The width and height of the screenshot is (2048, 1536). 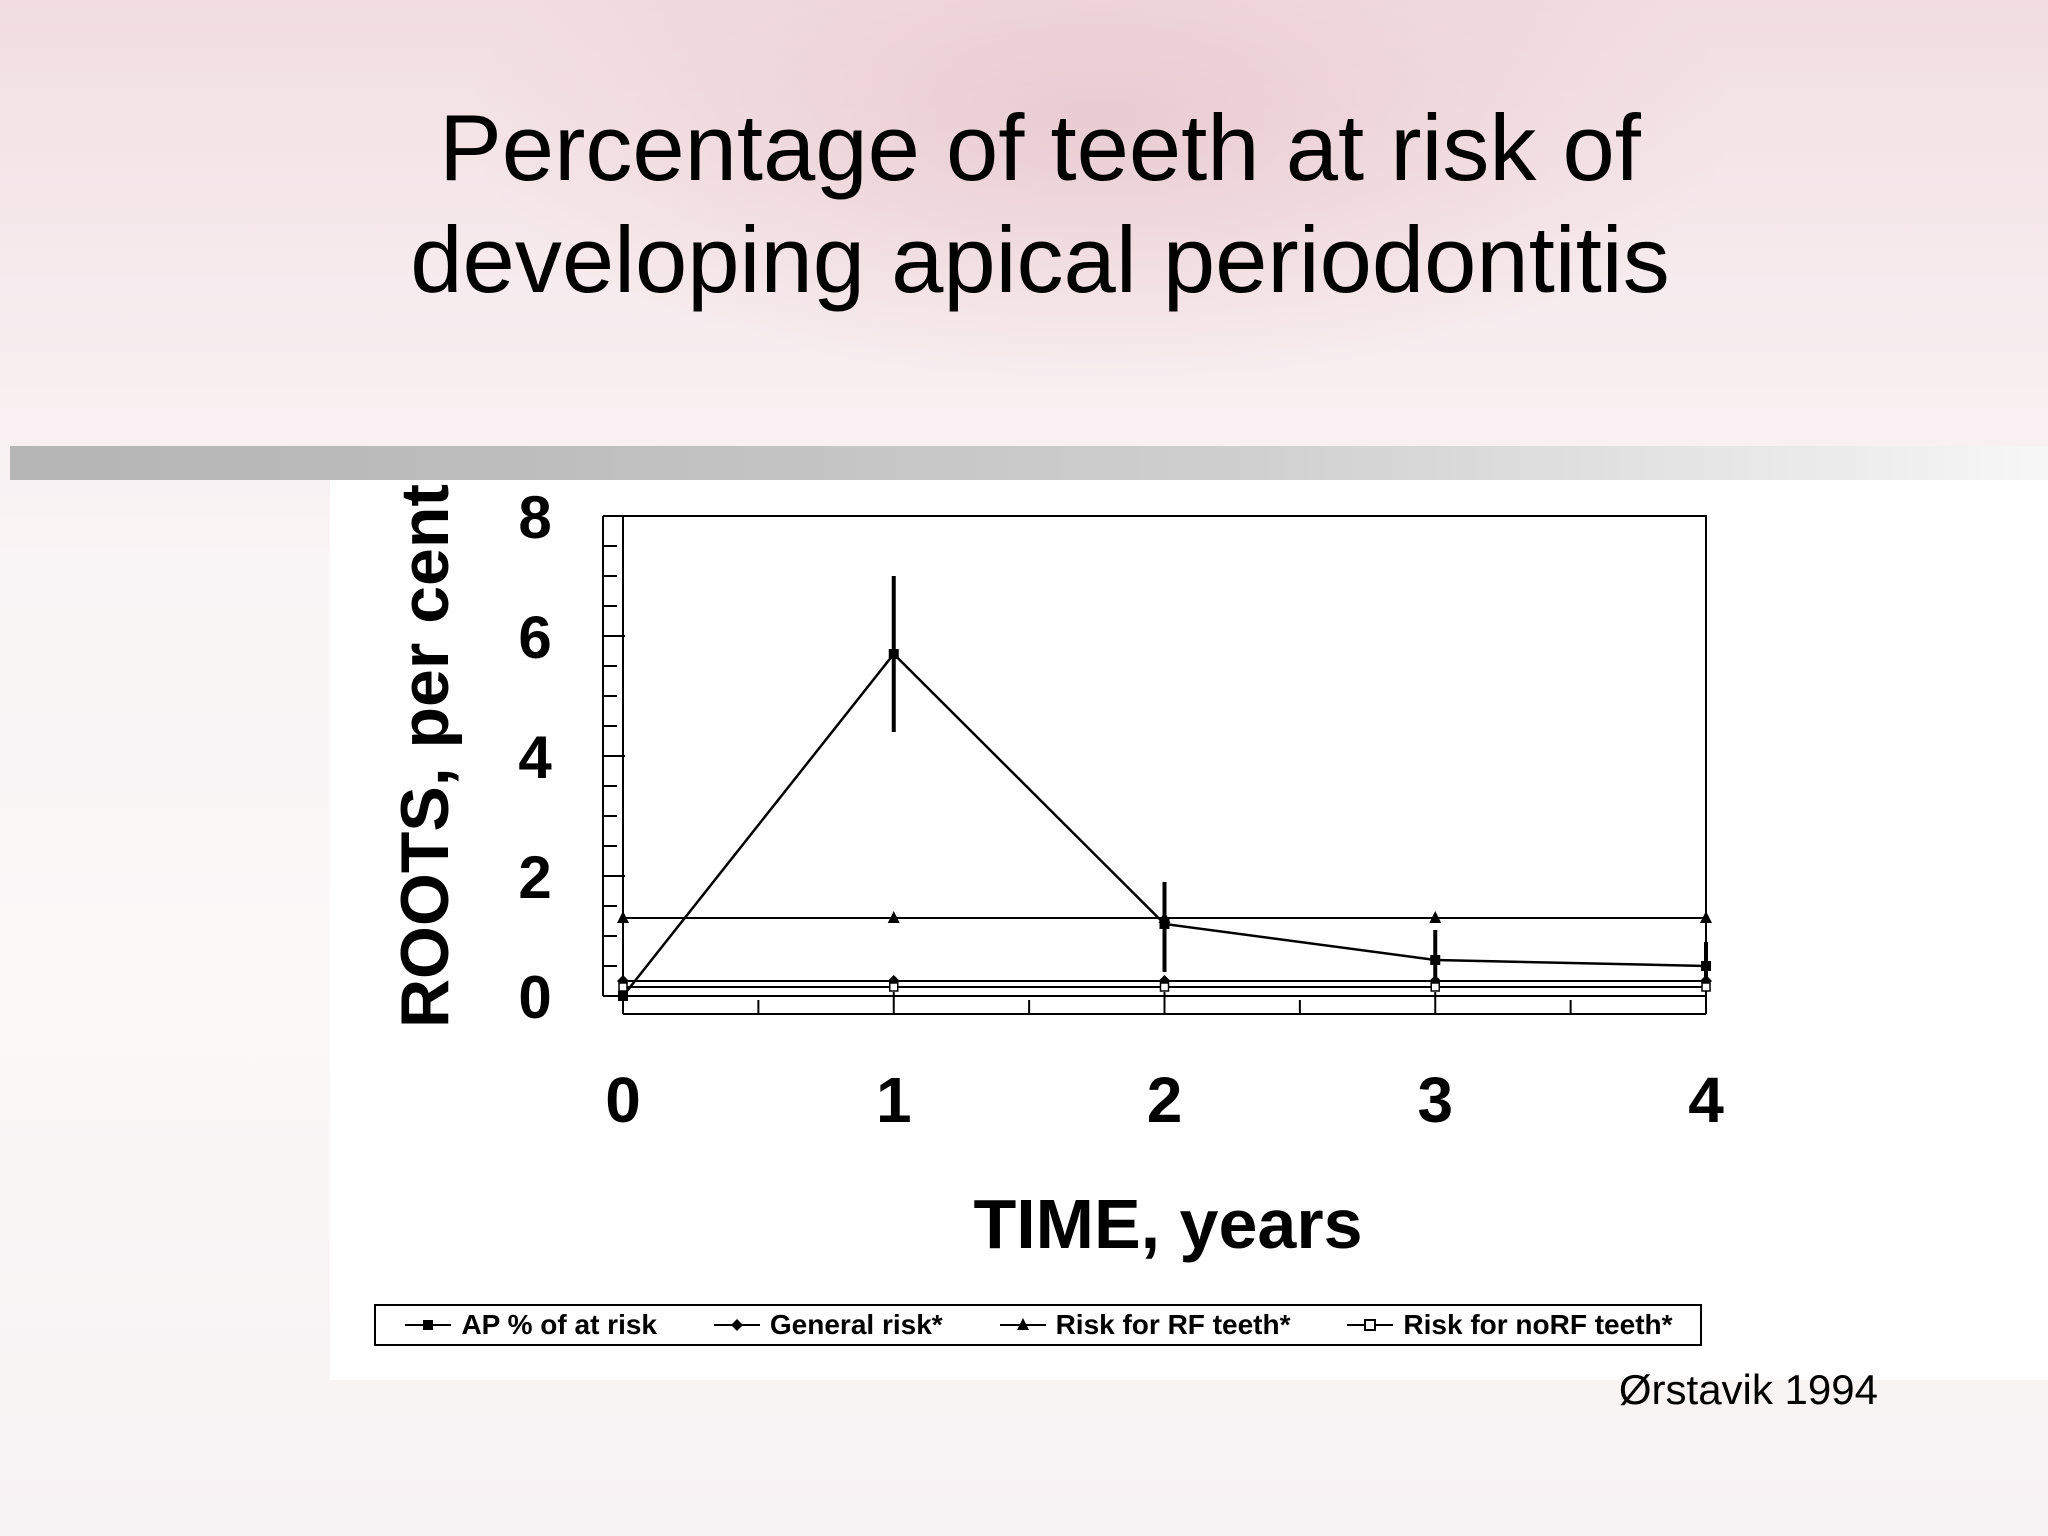 What do you see at coordinates (1538, 1324) in the screenshot?
I see `legend-label: Risk for noRF teeth*` at bounding box center [1538, 1324].